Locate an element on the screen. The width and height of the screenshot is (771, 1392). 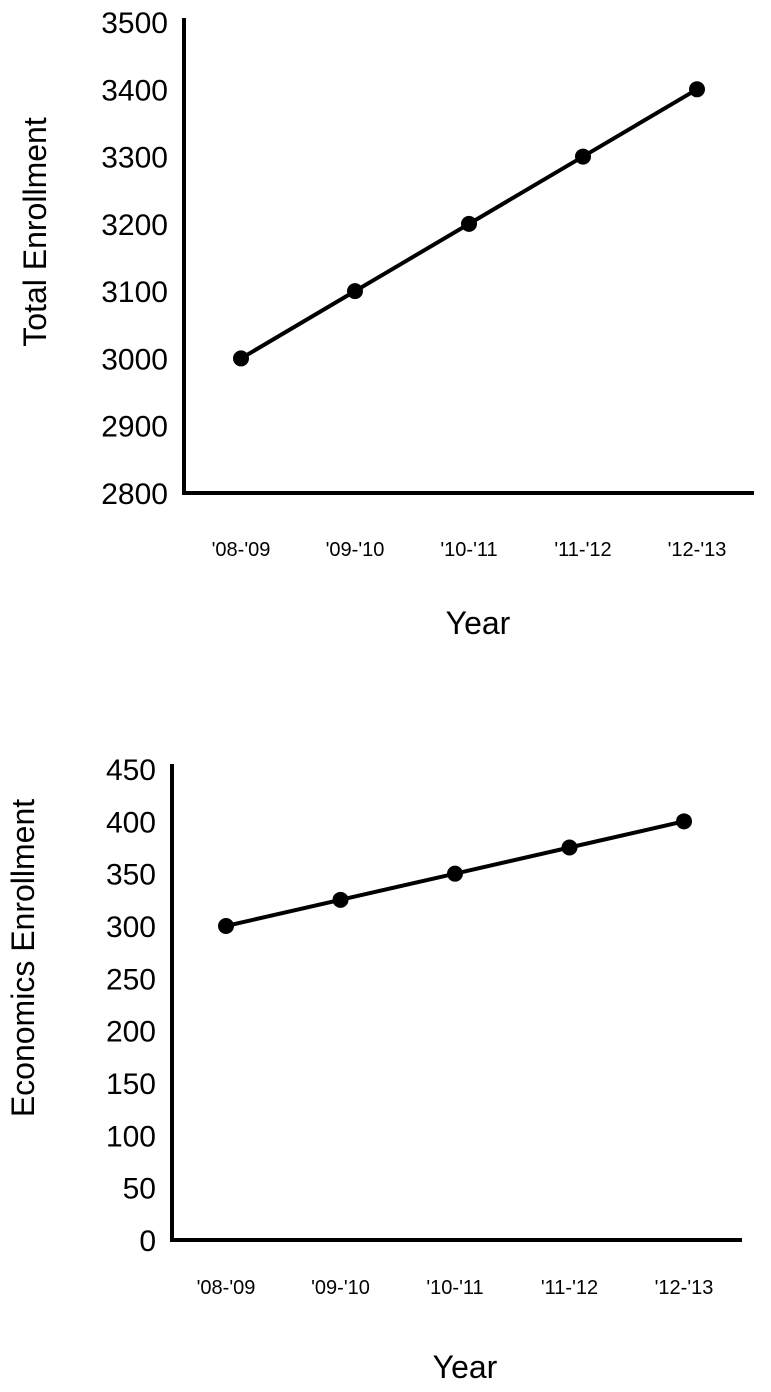
y-tick-label: 400 is located at coordinates (131, 822).